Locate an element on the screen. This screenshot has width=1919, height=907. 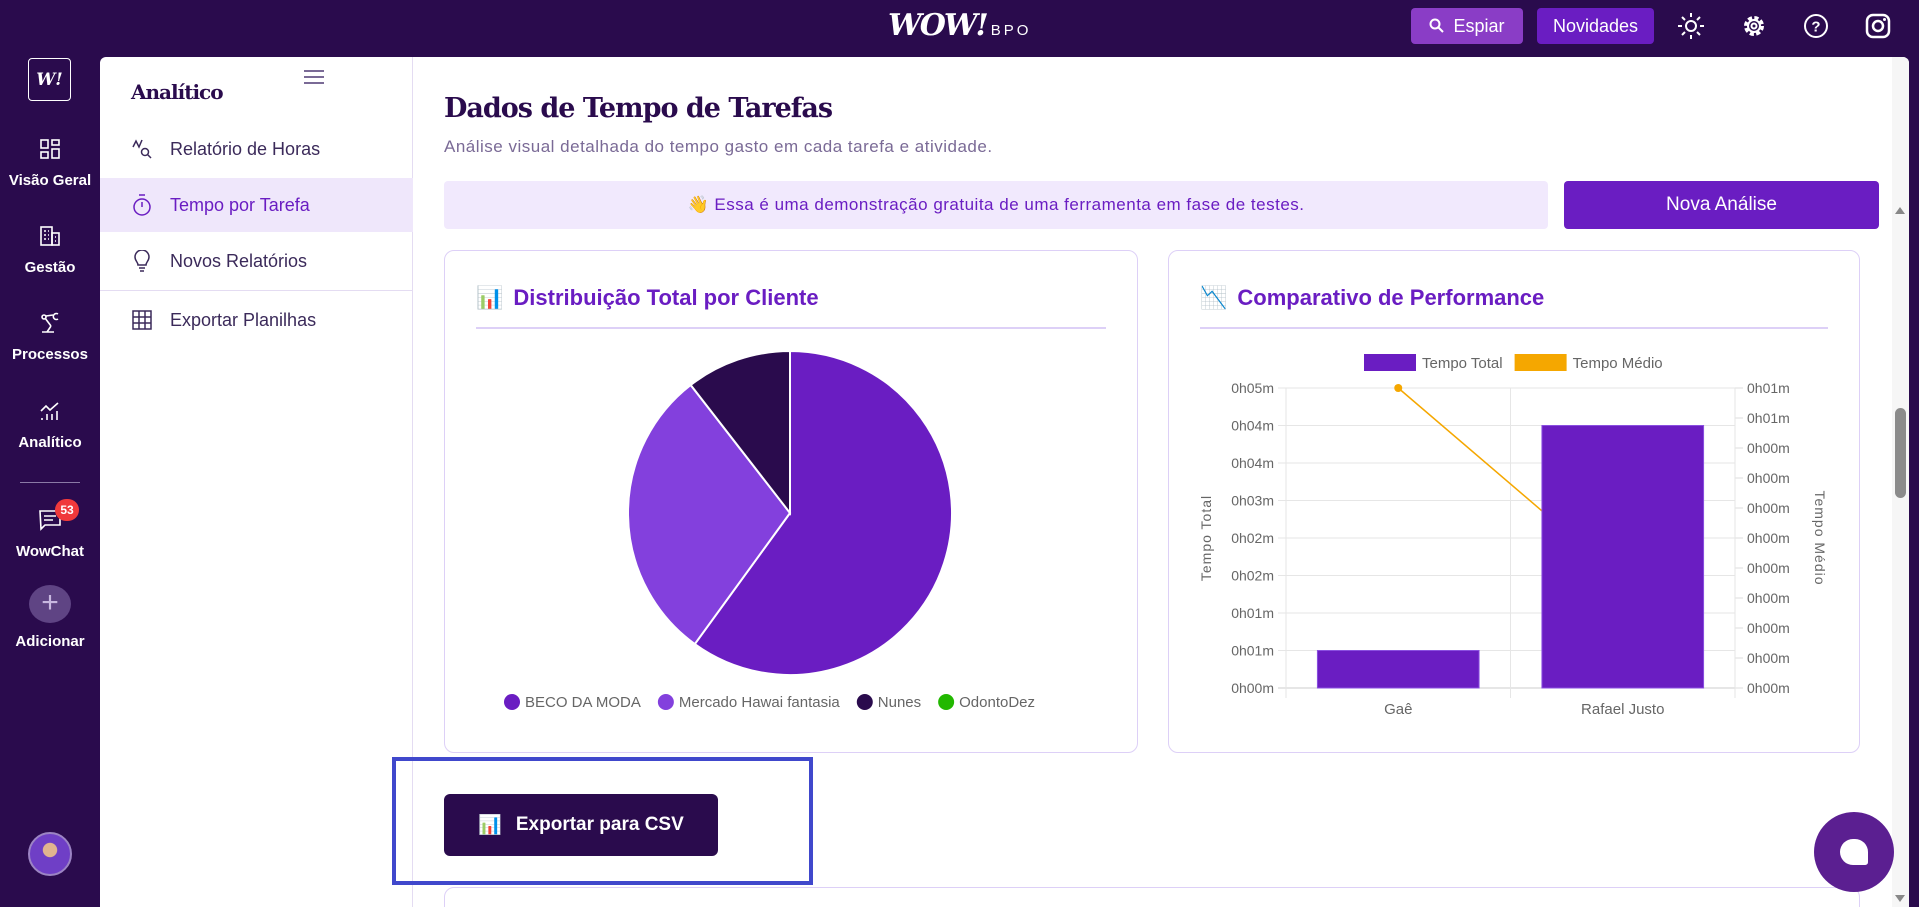
nova-analise-button: Nova Análise is located at coordinates (1721, 205).